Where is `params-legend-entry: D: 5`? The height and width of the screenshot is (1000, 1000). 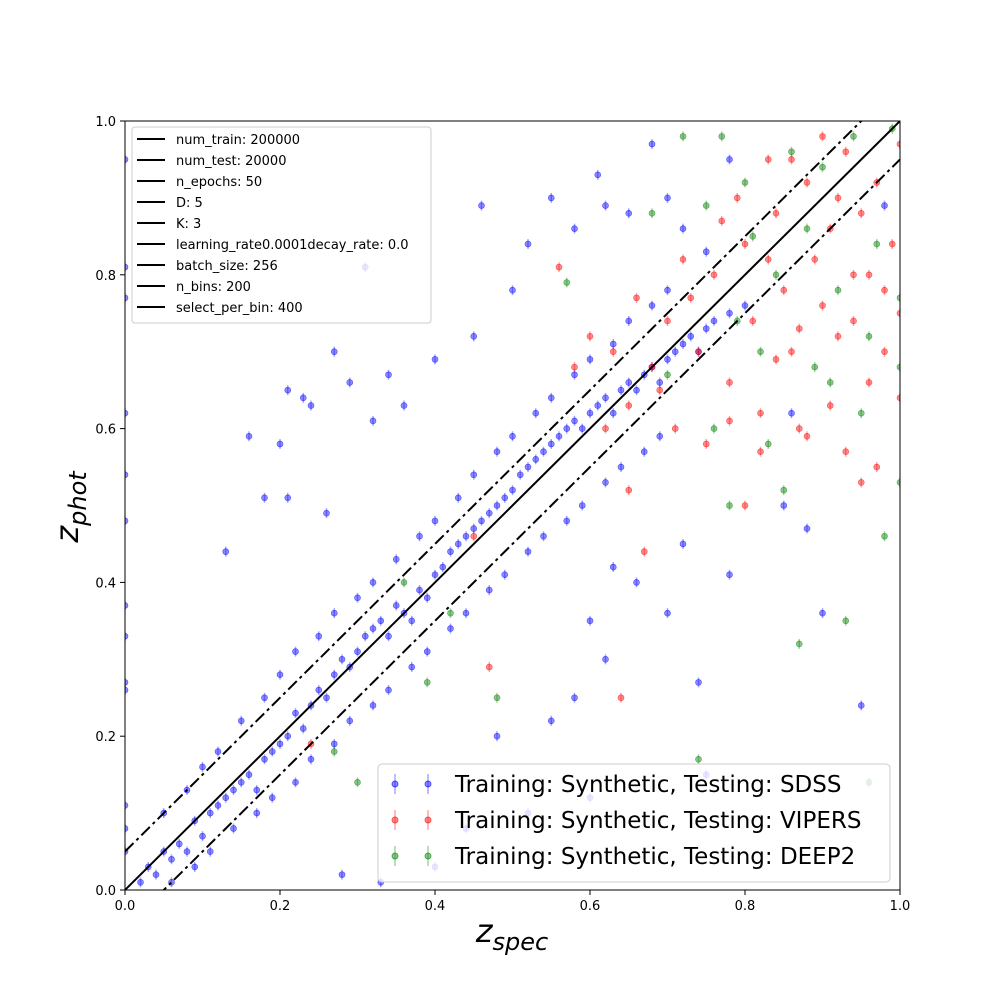 params-legend-entry: D: 5 is located at coordinates (189, 203).